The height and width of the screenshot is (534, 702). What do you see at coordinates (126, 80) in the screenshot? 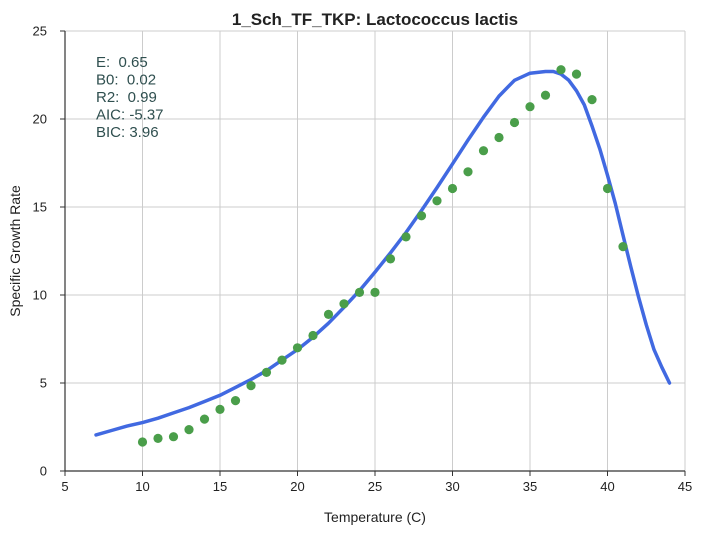
I see `fit-stat-line: B0: 0.02` at bounding box center [126, 80].